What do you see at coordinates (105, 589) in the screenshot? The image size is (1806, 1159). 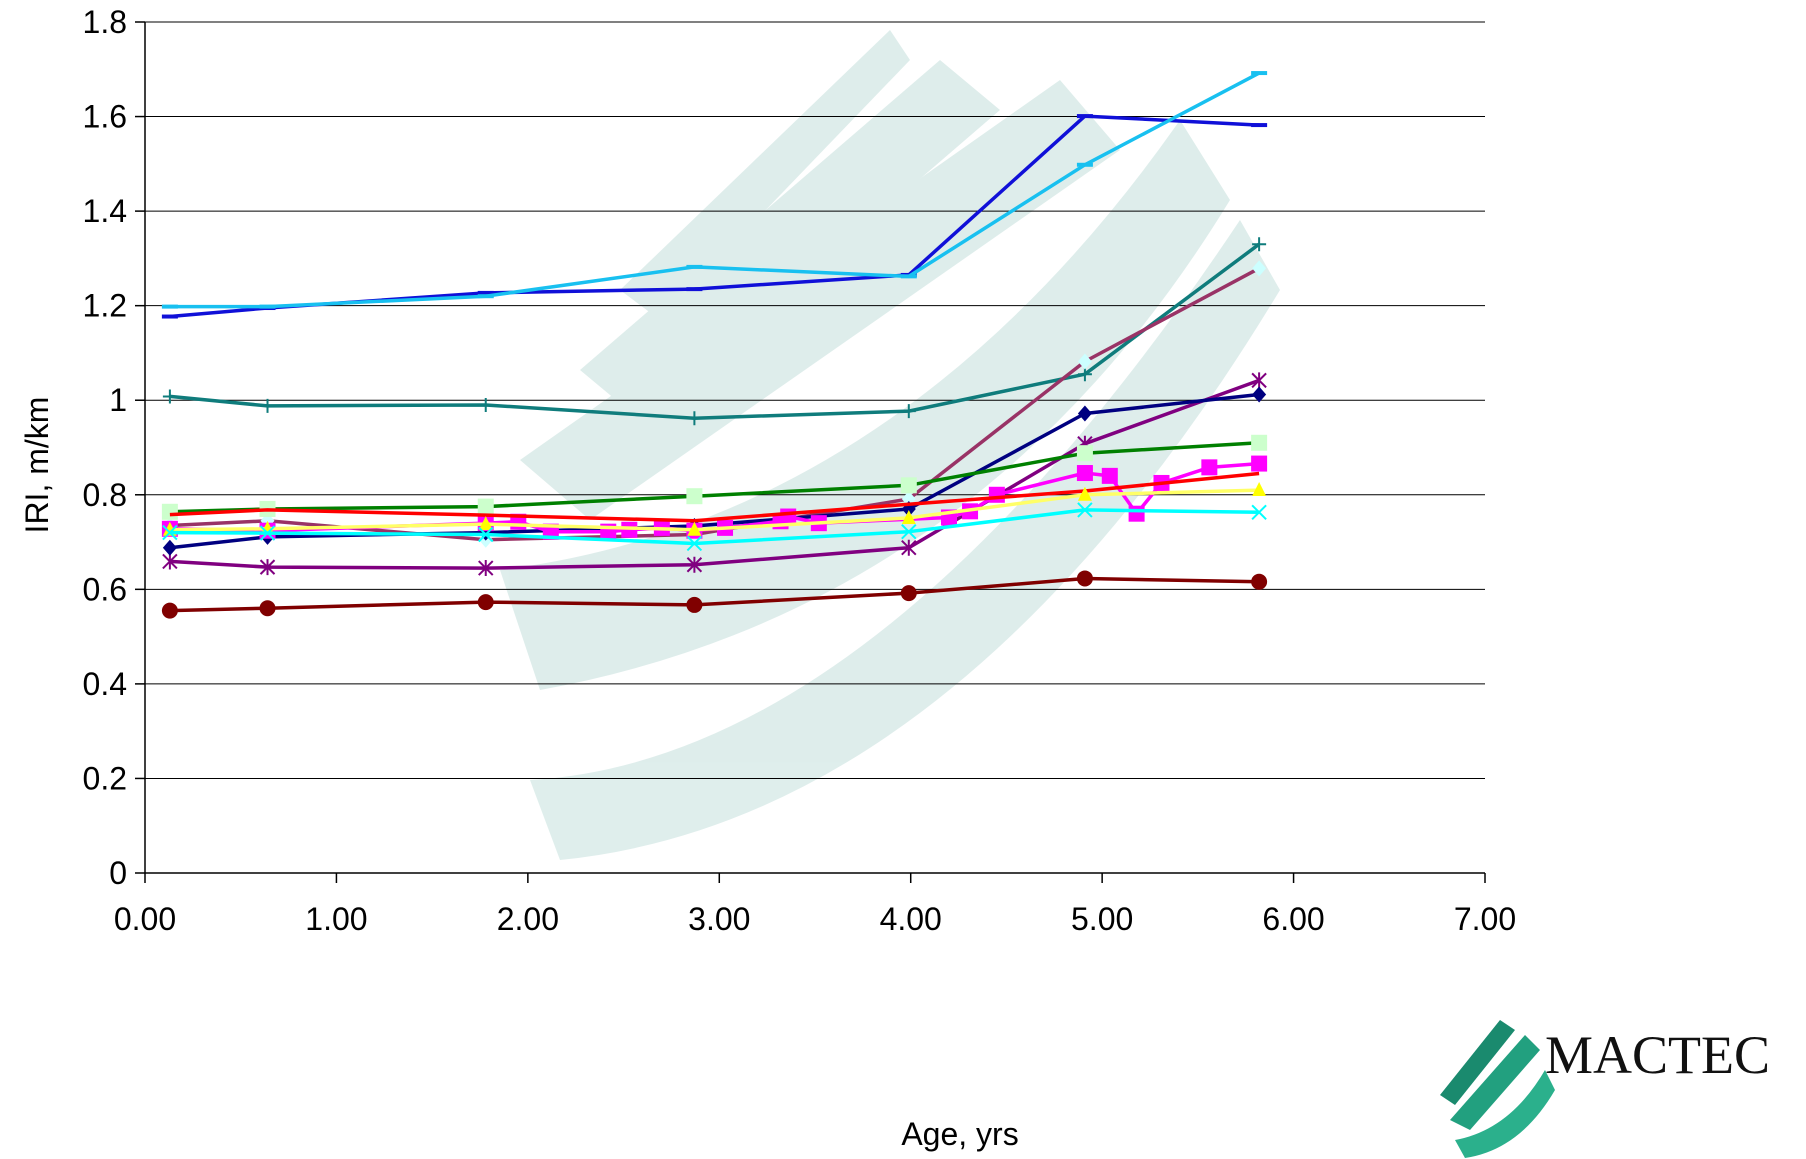 I see `y-tick-label: 0.6` at bounding box center [105, 589].